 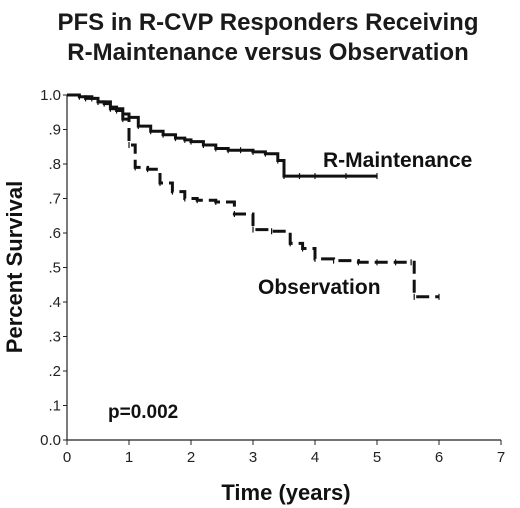 What do you see at coordinates (54, 130) in the screenshot?
I see `y-tick-label: .9` at bounding box center [54, 130].